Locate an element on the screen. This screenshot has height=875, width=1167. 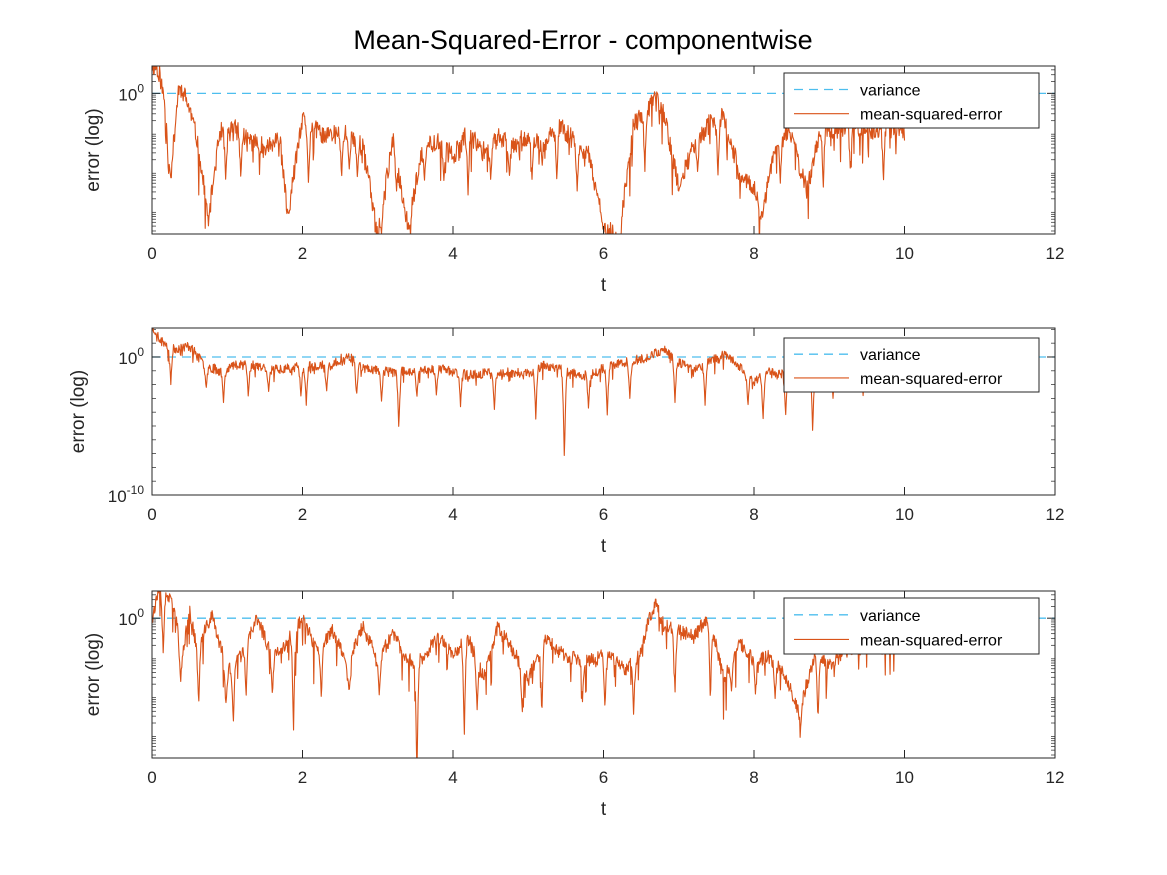
figure-title: Mean-Squared-Error - componentwise is located at coordinates (582, 40).